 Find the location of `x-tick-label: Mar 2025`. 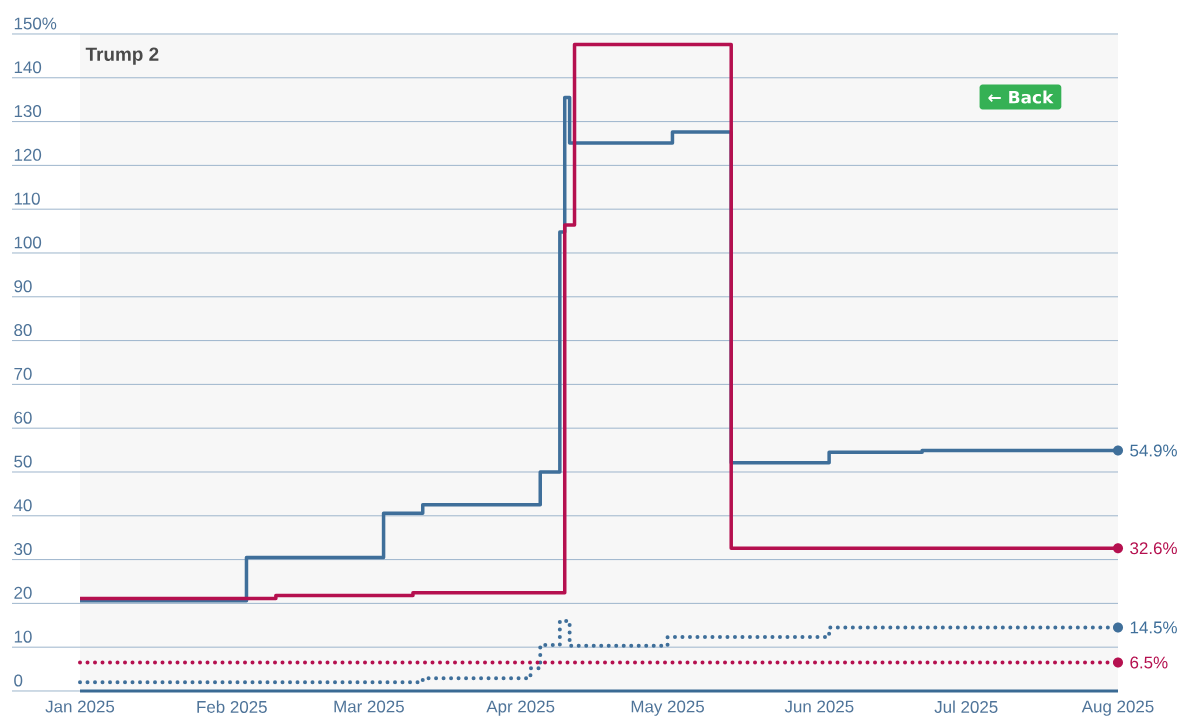

x-tick-label: Mar 2025 is located at coordinates (369, 706).